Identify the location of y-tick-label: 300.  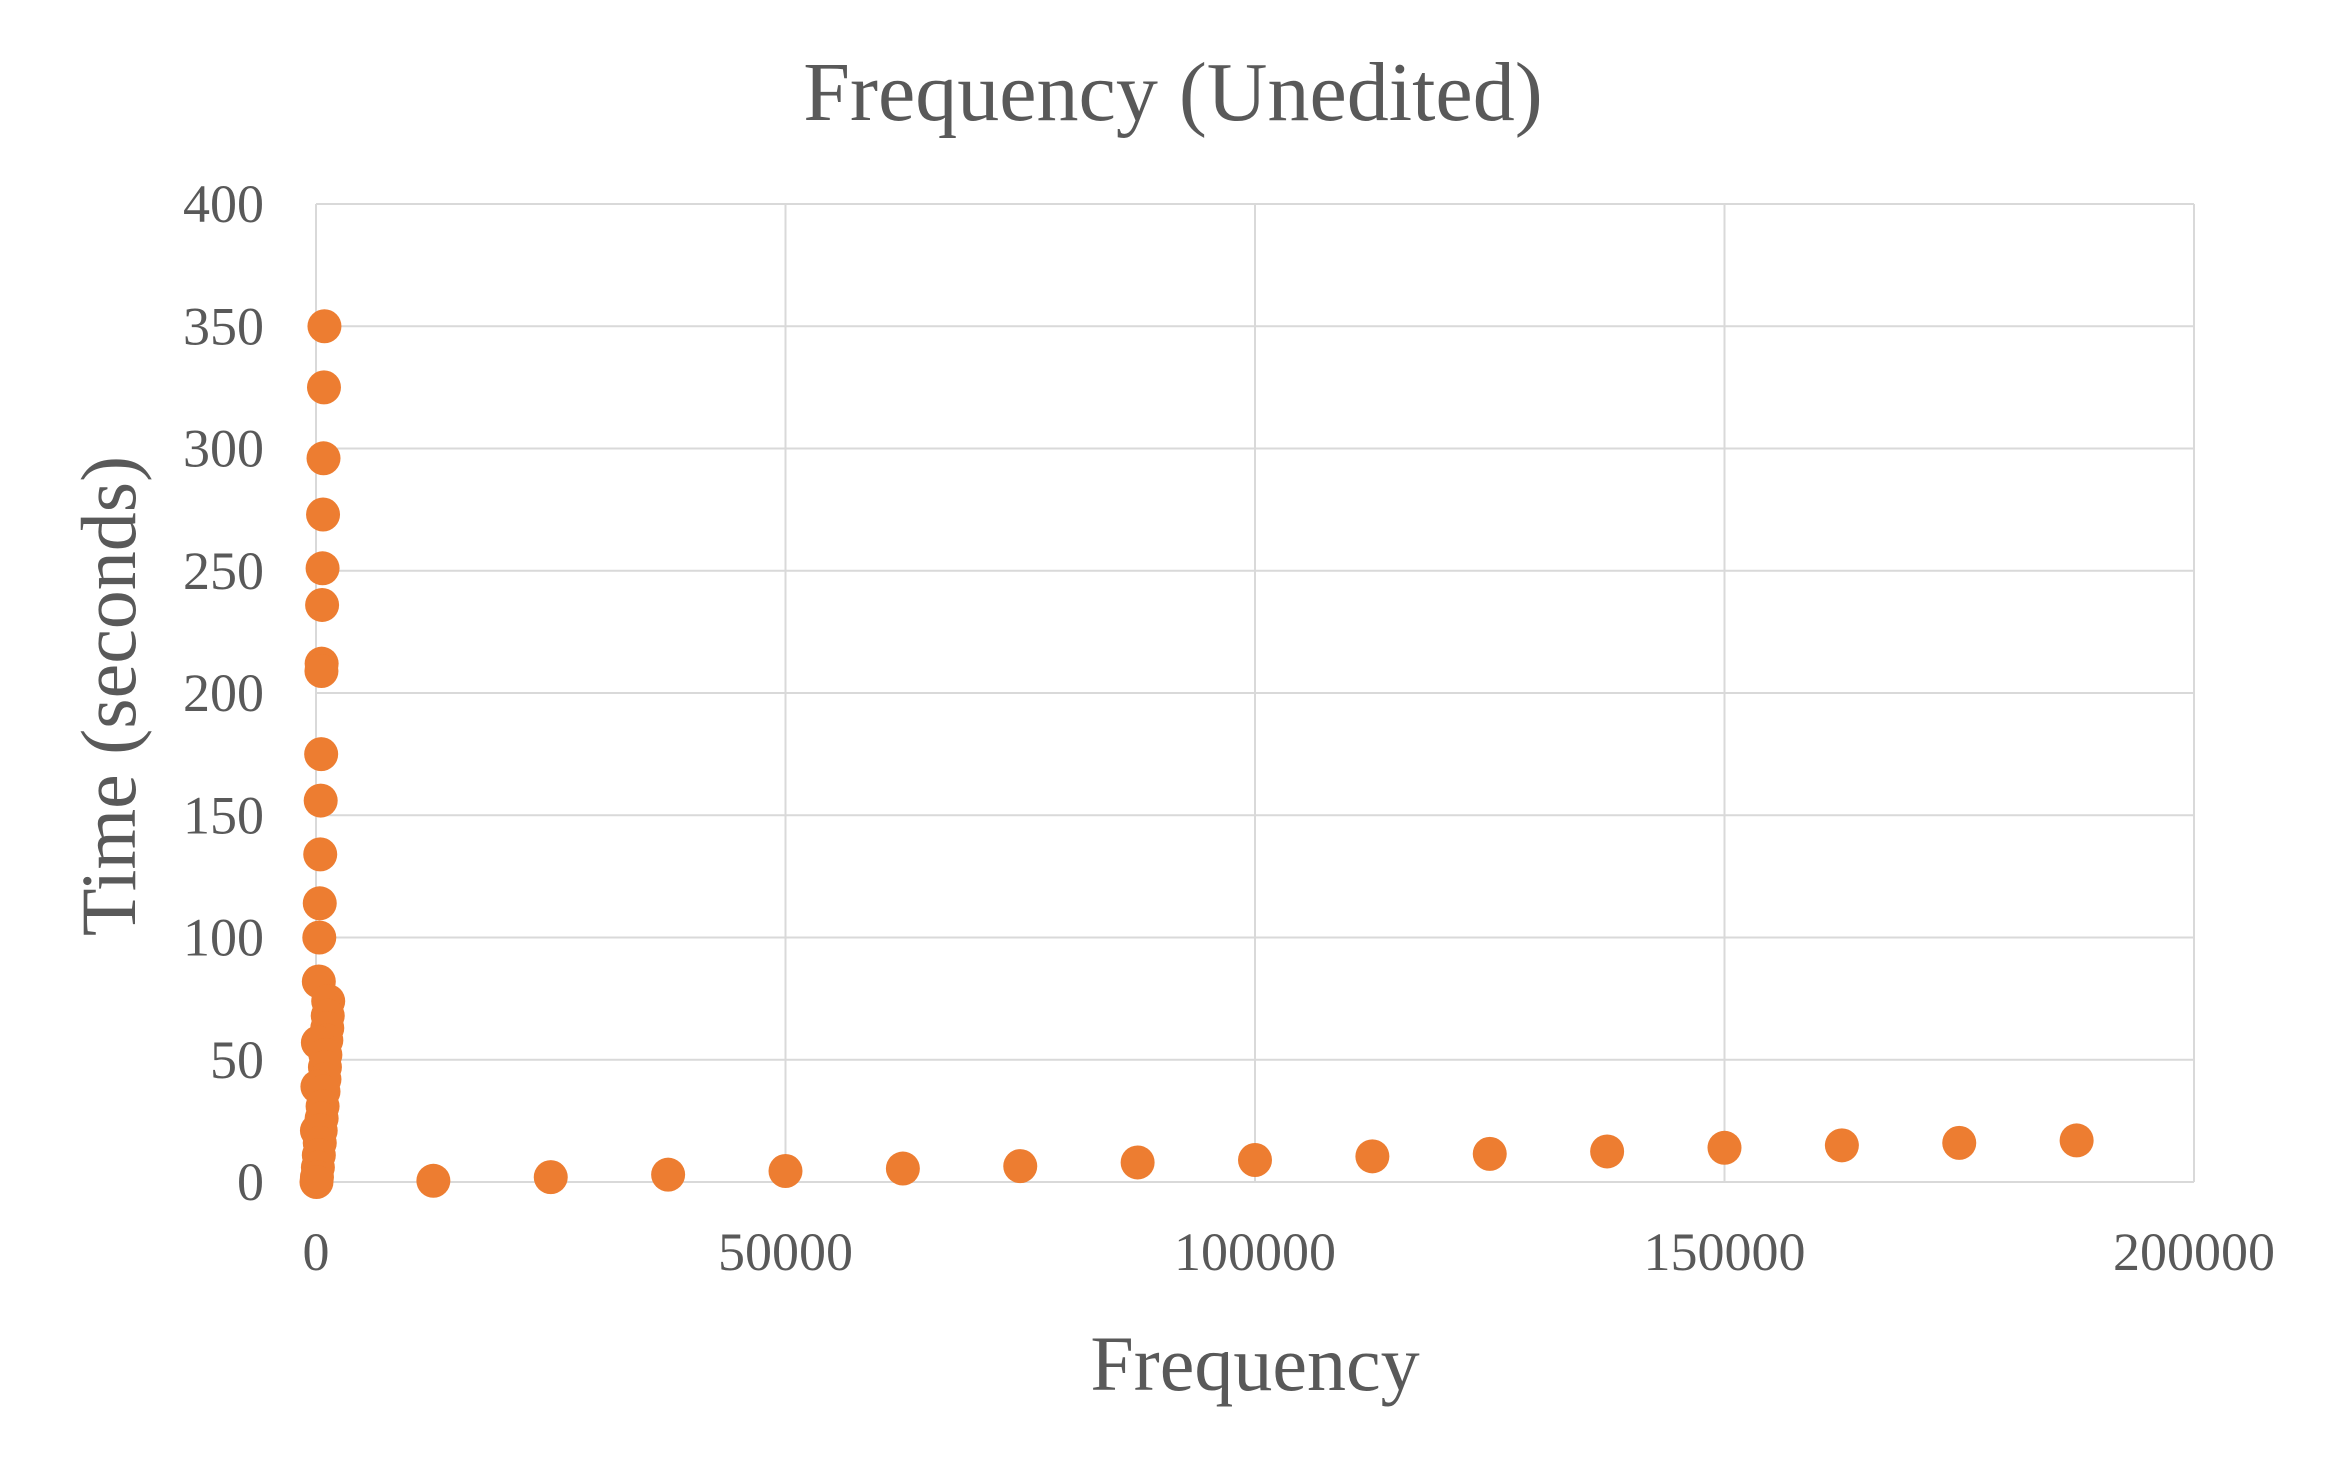
(223, 449).